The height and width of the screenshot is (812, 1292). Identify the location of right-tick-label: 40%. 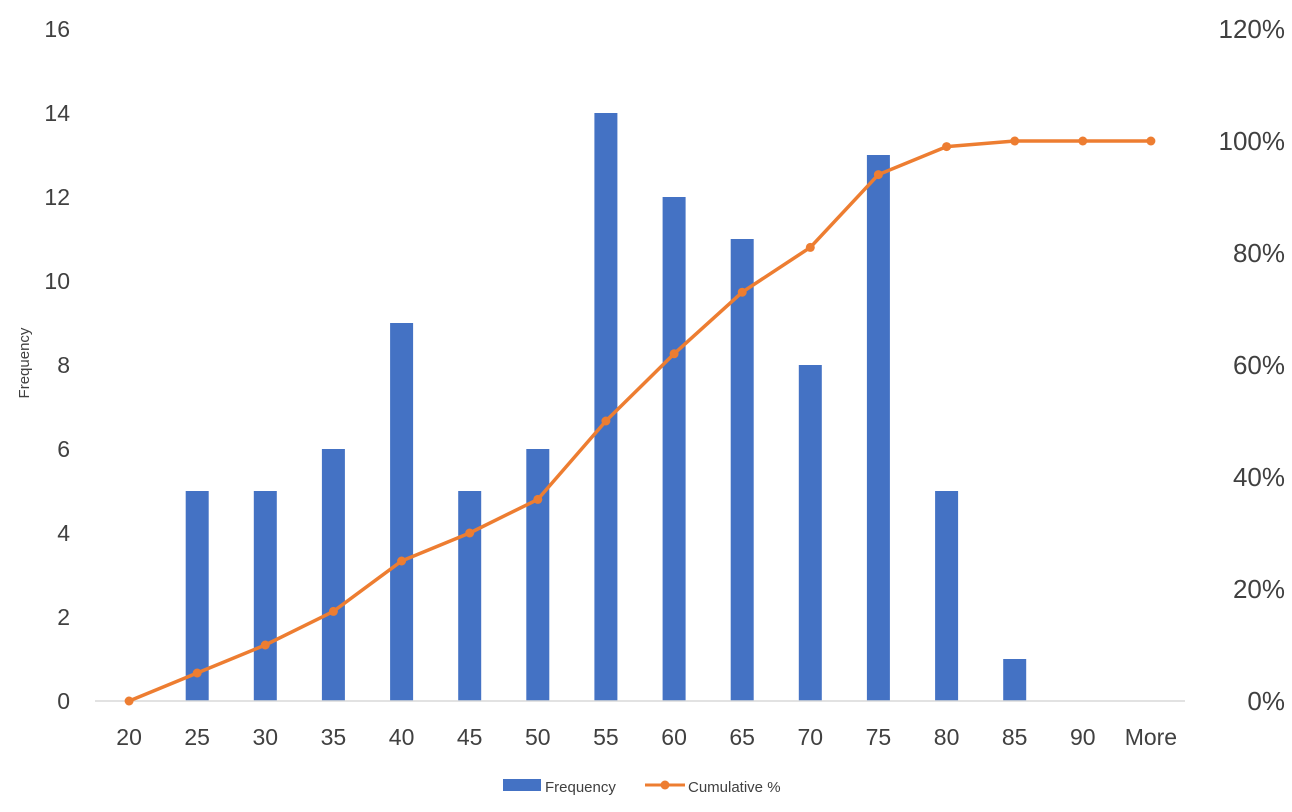
(1259, 477).